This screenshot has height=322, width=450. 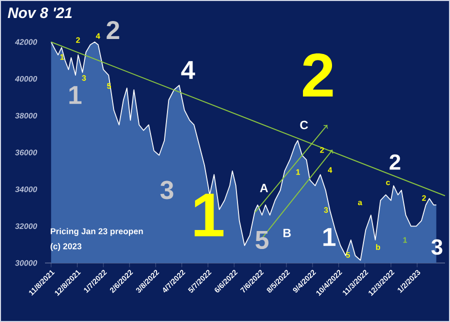 I want to click on annotation: B, so click(x=287, y=233).